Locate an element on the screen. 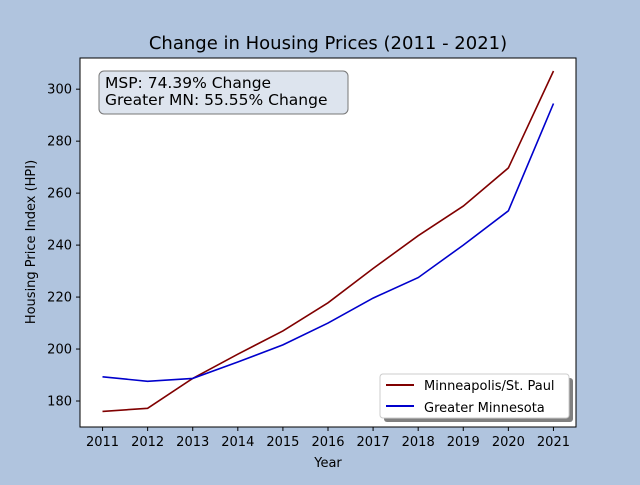 The image size is (640, 485). x-tick-label: 2018 is located at coordinates (418, 442).